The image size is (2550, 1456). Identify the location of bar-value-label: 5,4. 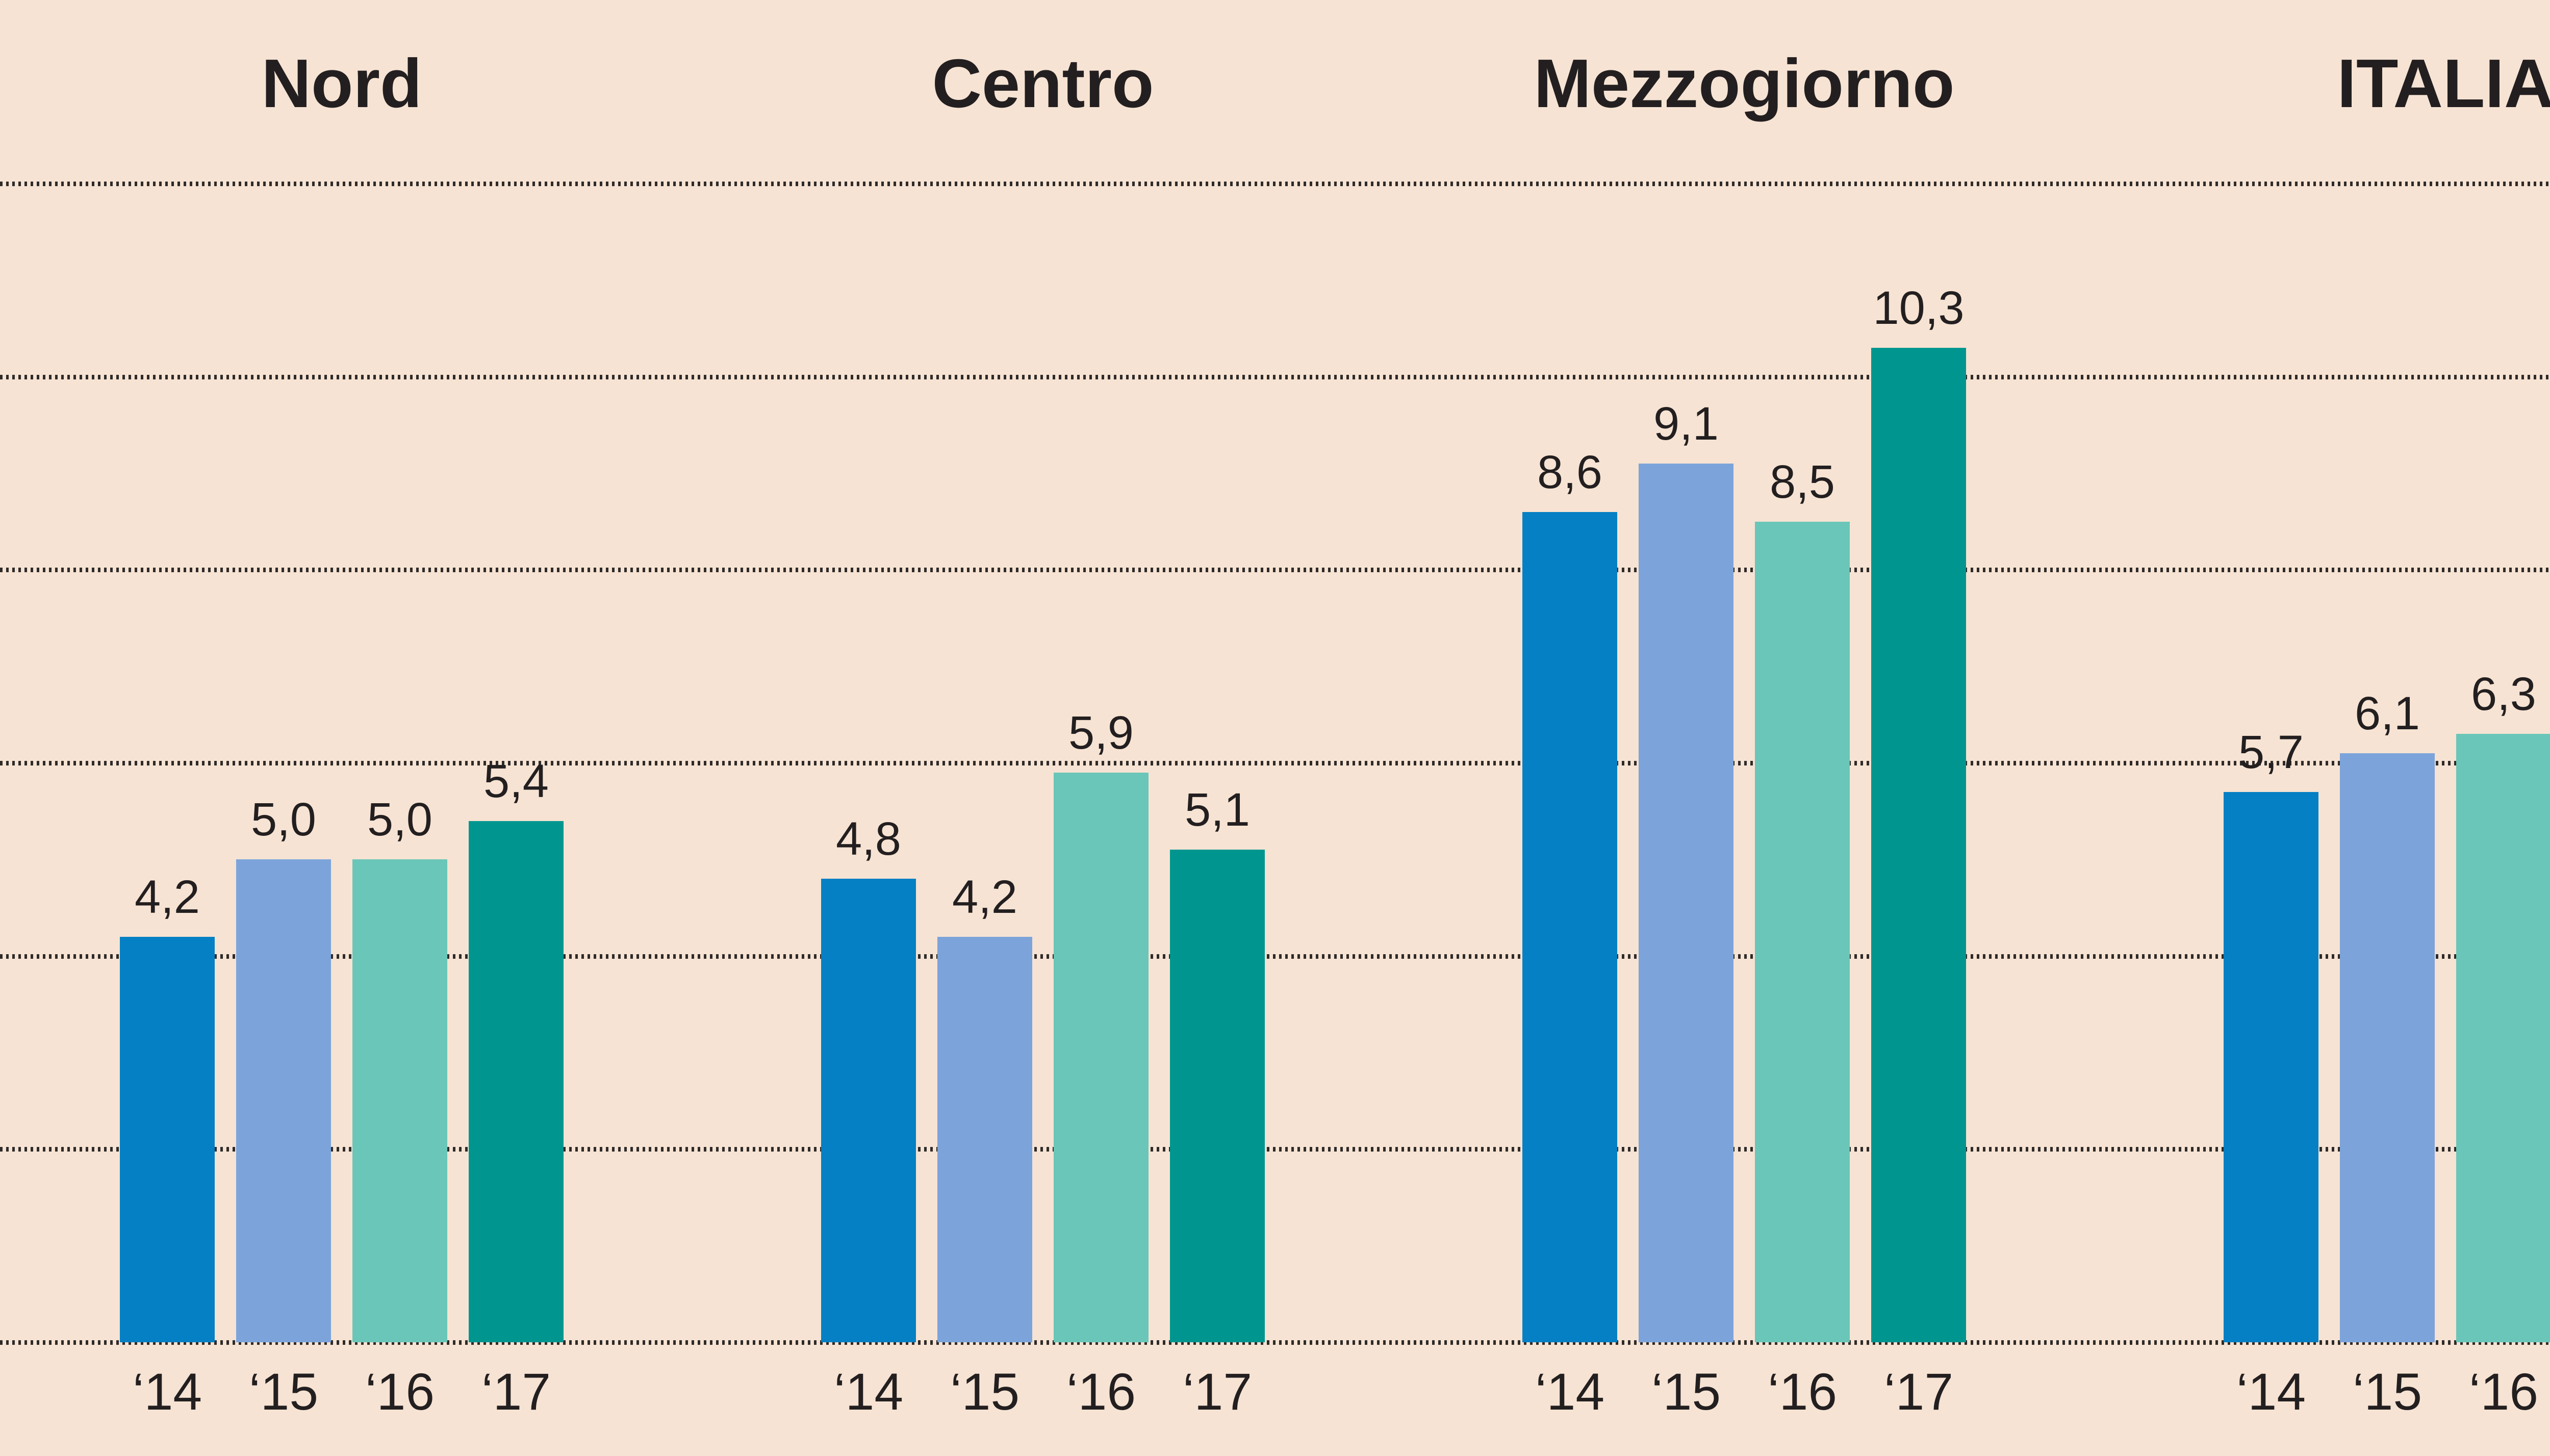
(516, 781).